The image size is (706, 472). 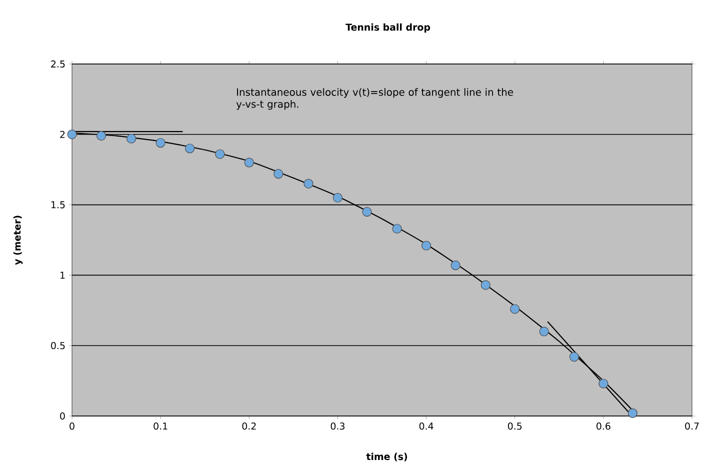 What do you see at coordinates (58, 346) in the screenshot?
I see `y-tick-label: 0.5` at bounding box center [58, 346].